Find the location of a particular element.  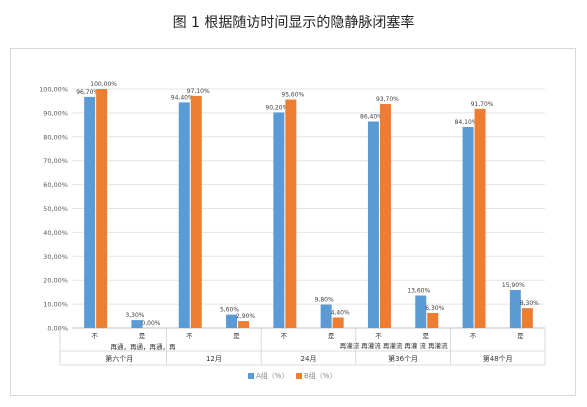

data-label: 8,30% is located at coordinates (529, 303).